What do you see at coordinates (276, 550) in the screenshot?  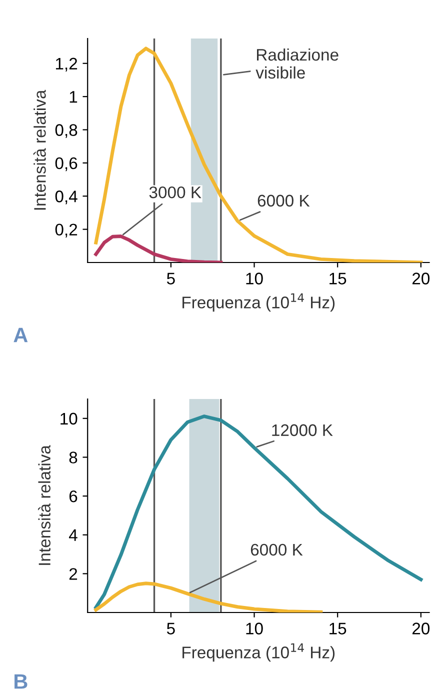 I see `text: 6000 K` at bounding box center [276, 550].